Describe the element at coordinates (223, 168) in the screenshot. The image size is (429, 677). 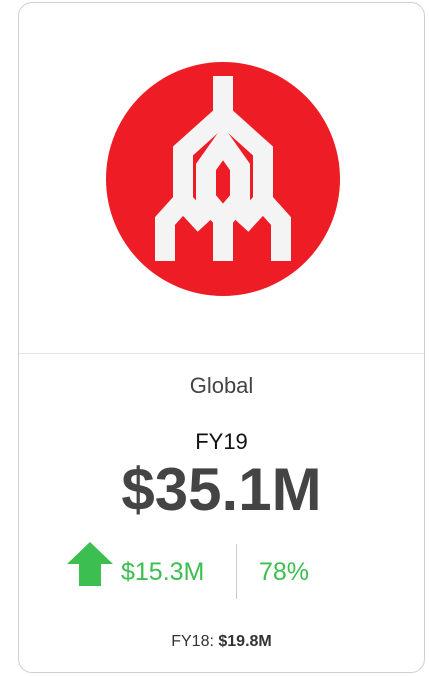
I see `logo-mark` at that location.